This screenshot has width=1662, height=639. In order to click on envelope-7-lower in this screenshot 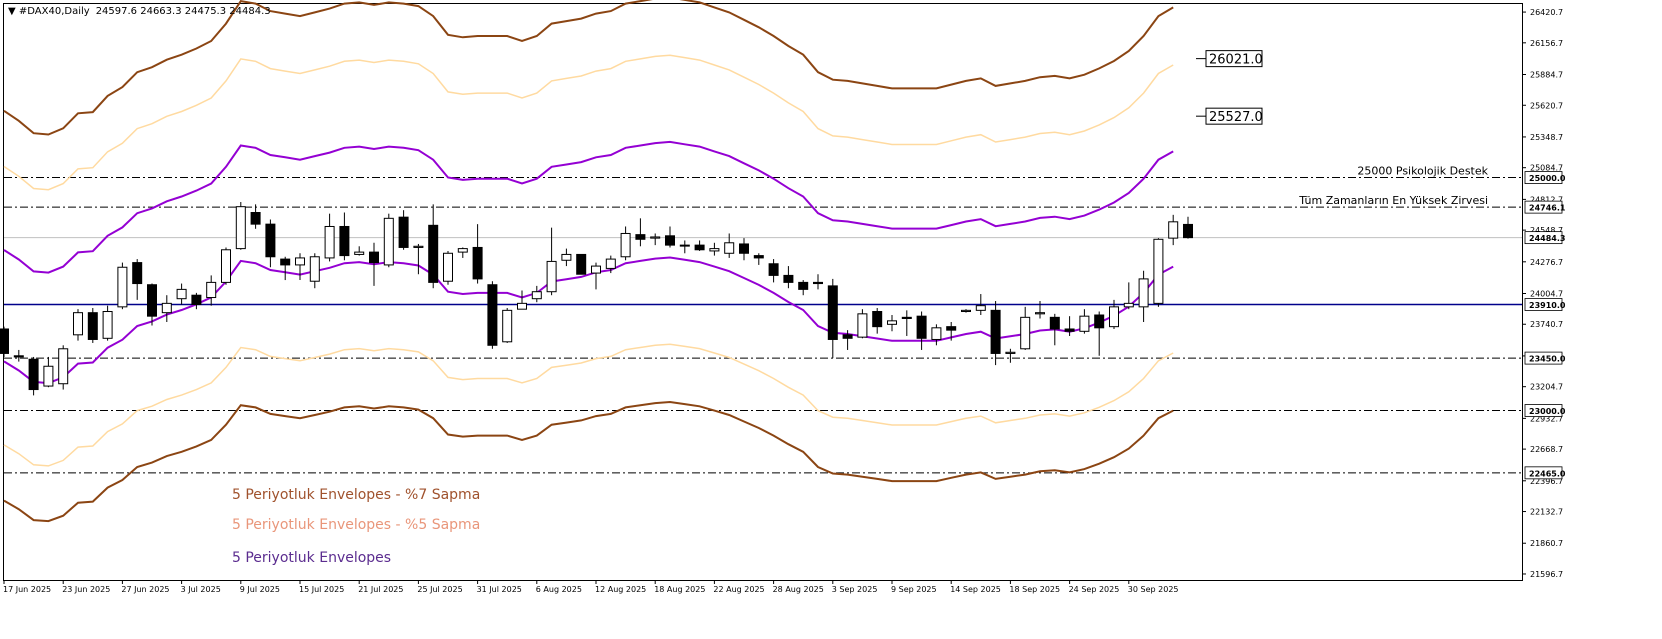, I will do `click(588, 461)`.